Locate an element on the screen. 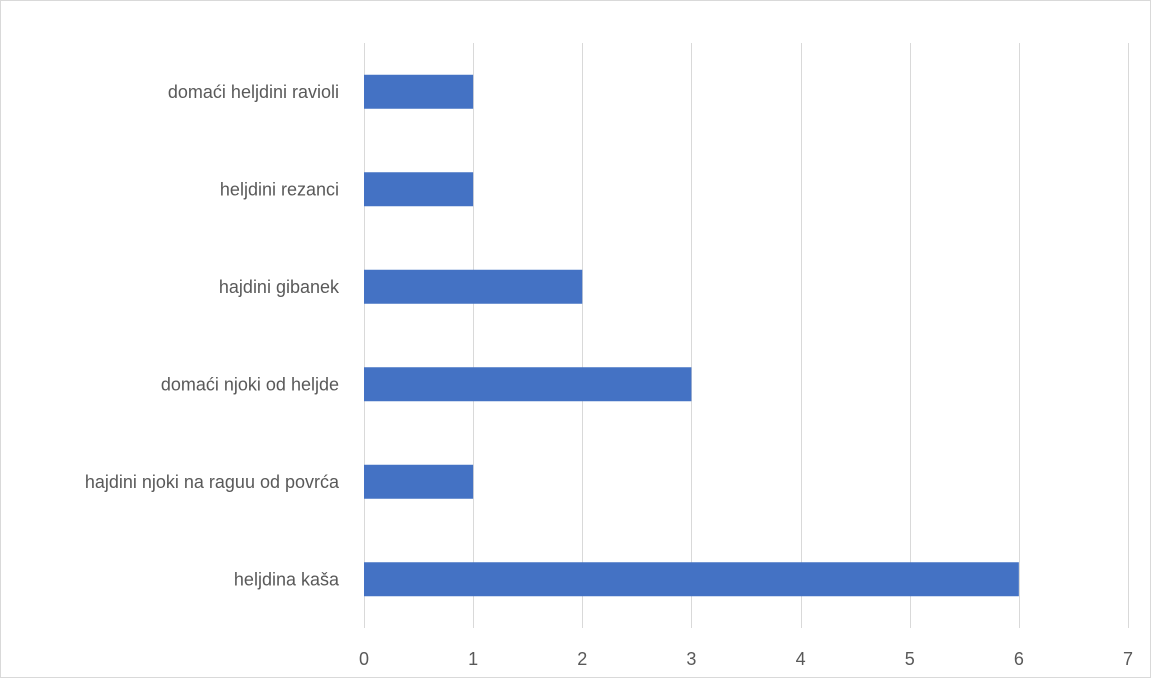 This screenshot has height=680, width=1152. x-tick-label: 0 is located at coordinates (364, 659).